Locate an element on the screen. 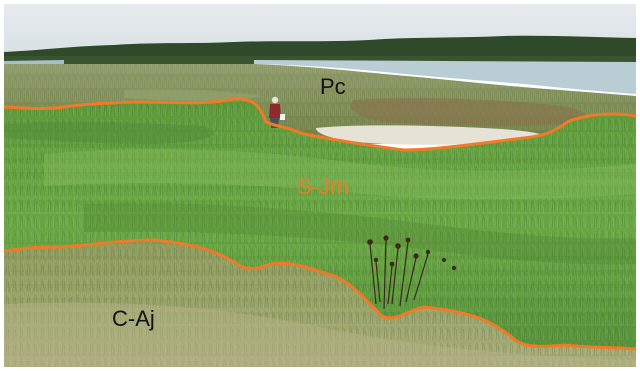 The width and height of the screenshot is (640, 371). rush-seedheads is located at coordinates (412, 272).